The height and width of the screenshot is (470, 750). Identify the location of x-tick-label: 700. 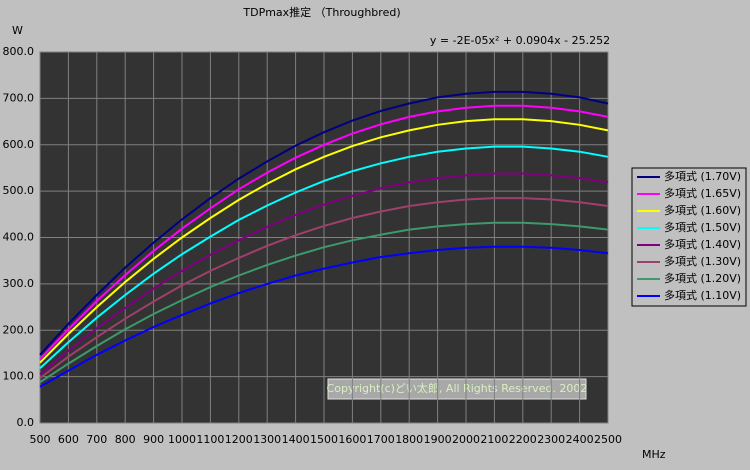
(96, 439).